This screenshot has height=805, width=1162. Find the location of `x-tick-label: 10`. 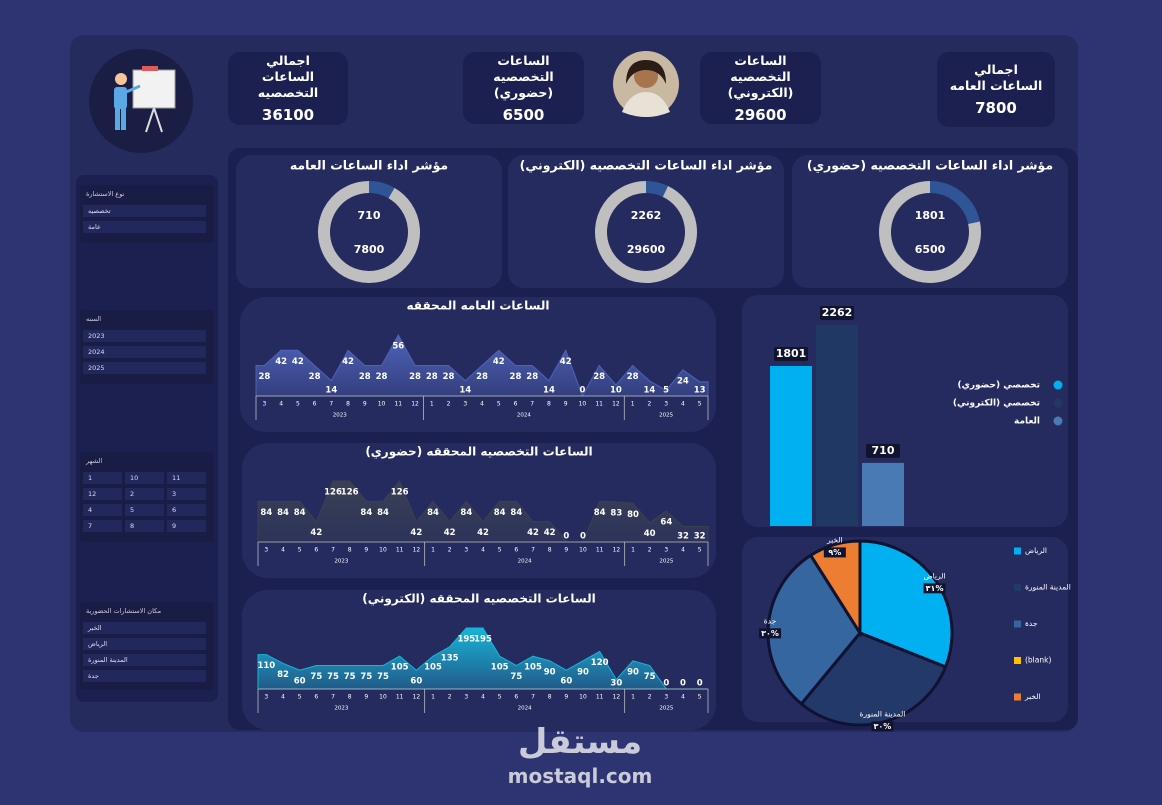

x-tick-label: 10 is located at coordinates (583, 550).